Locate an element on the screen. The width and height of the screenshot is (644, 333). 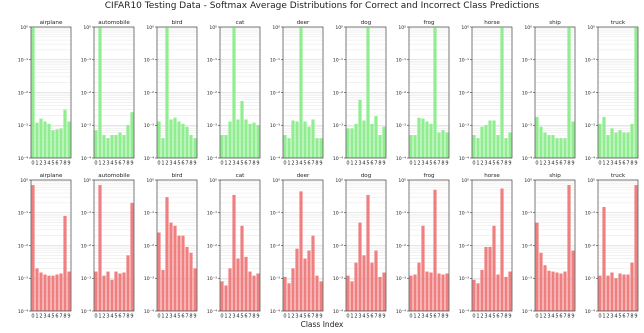
subplot-correct-deer: 10⁻⁴ 10⁻³ 10⁻² 10⁻¹ 10⁰ 0 1 2 3 4 5 6 7 8 9 deer is located at coordinates (297, 93).